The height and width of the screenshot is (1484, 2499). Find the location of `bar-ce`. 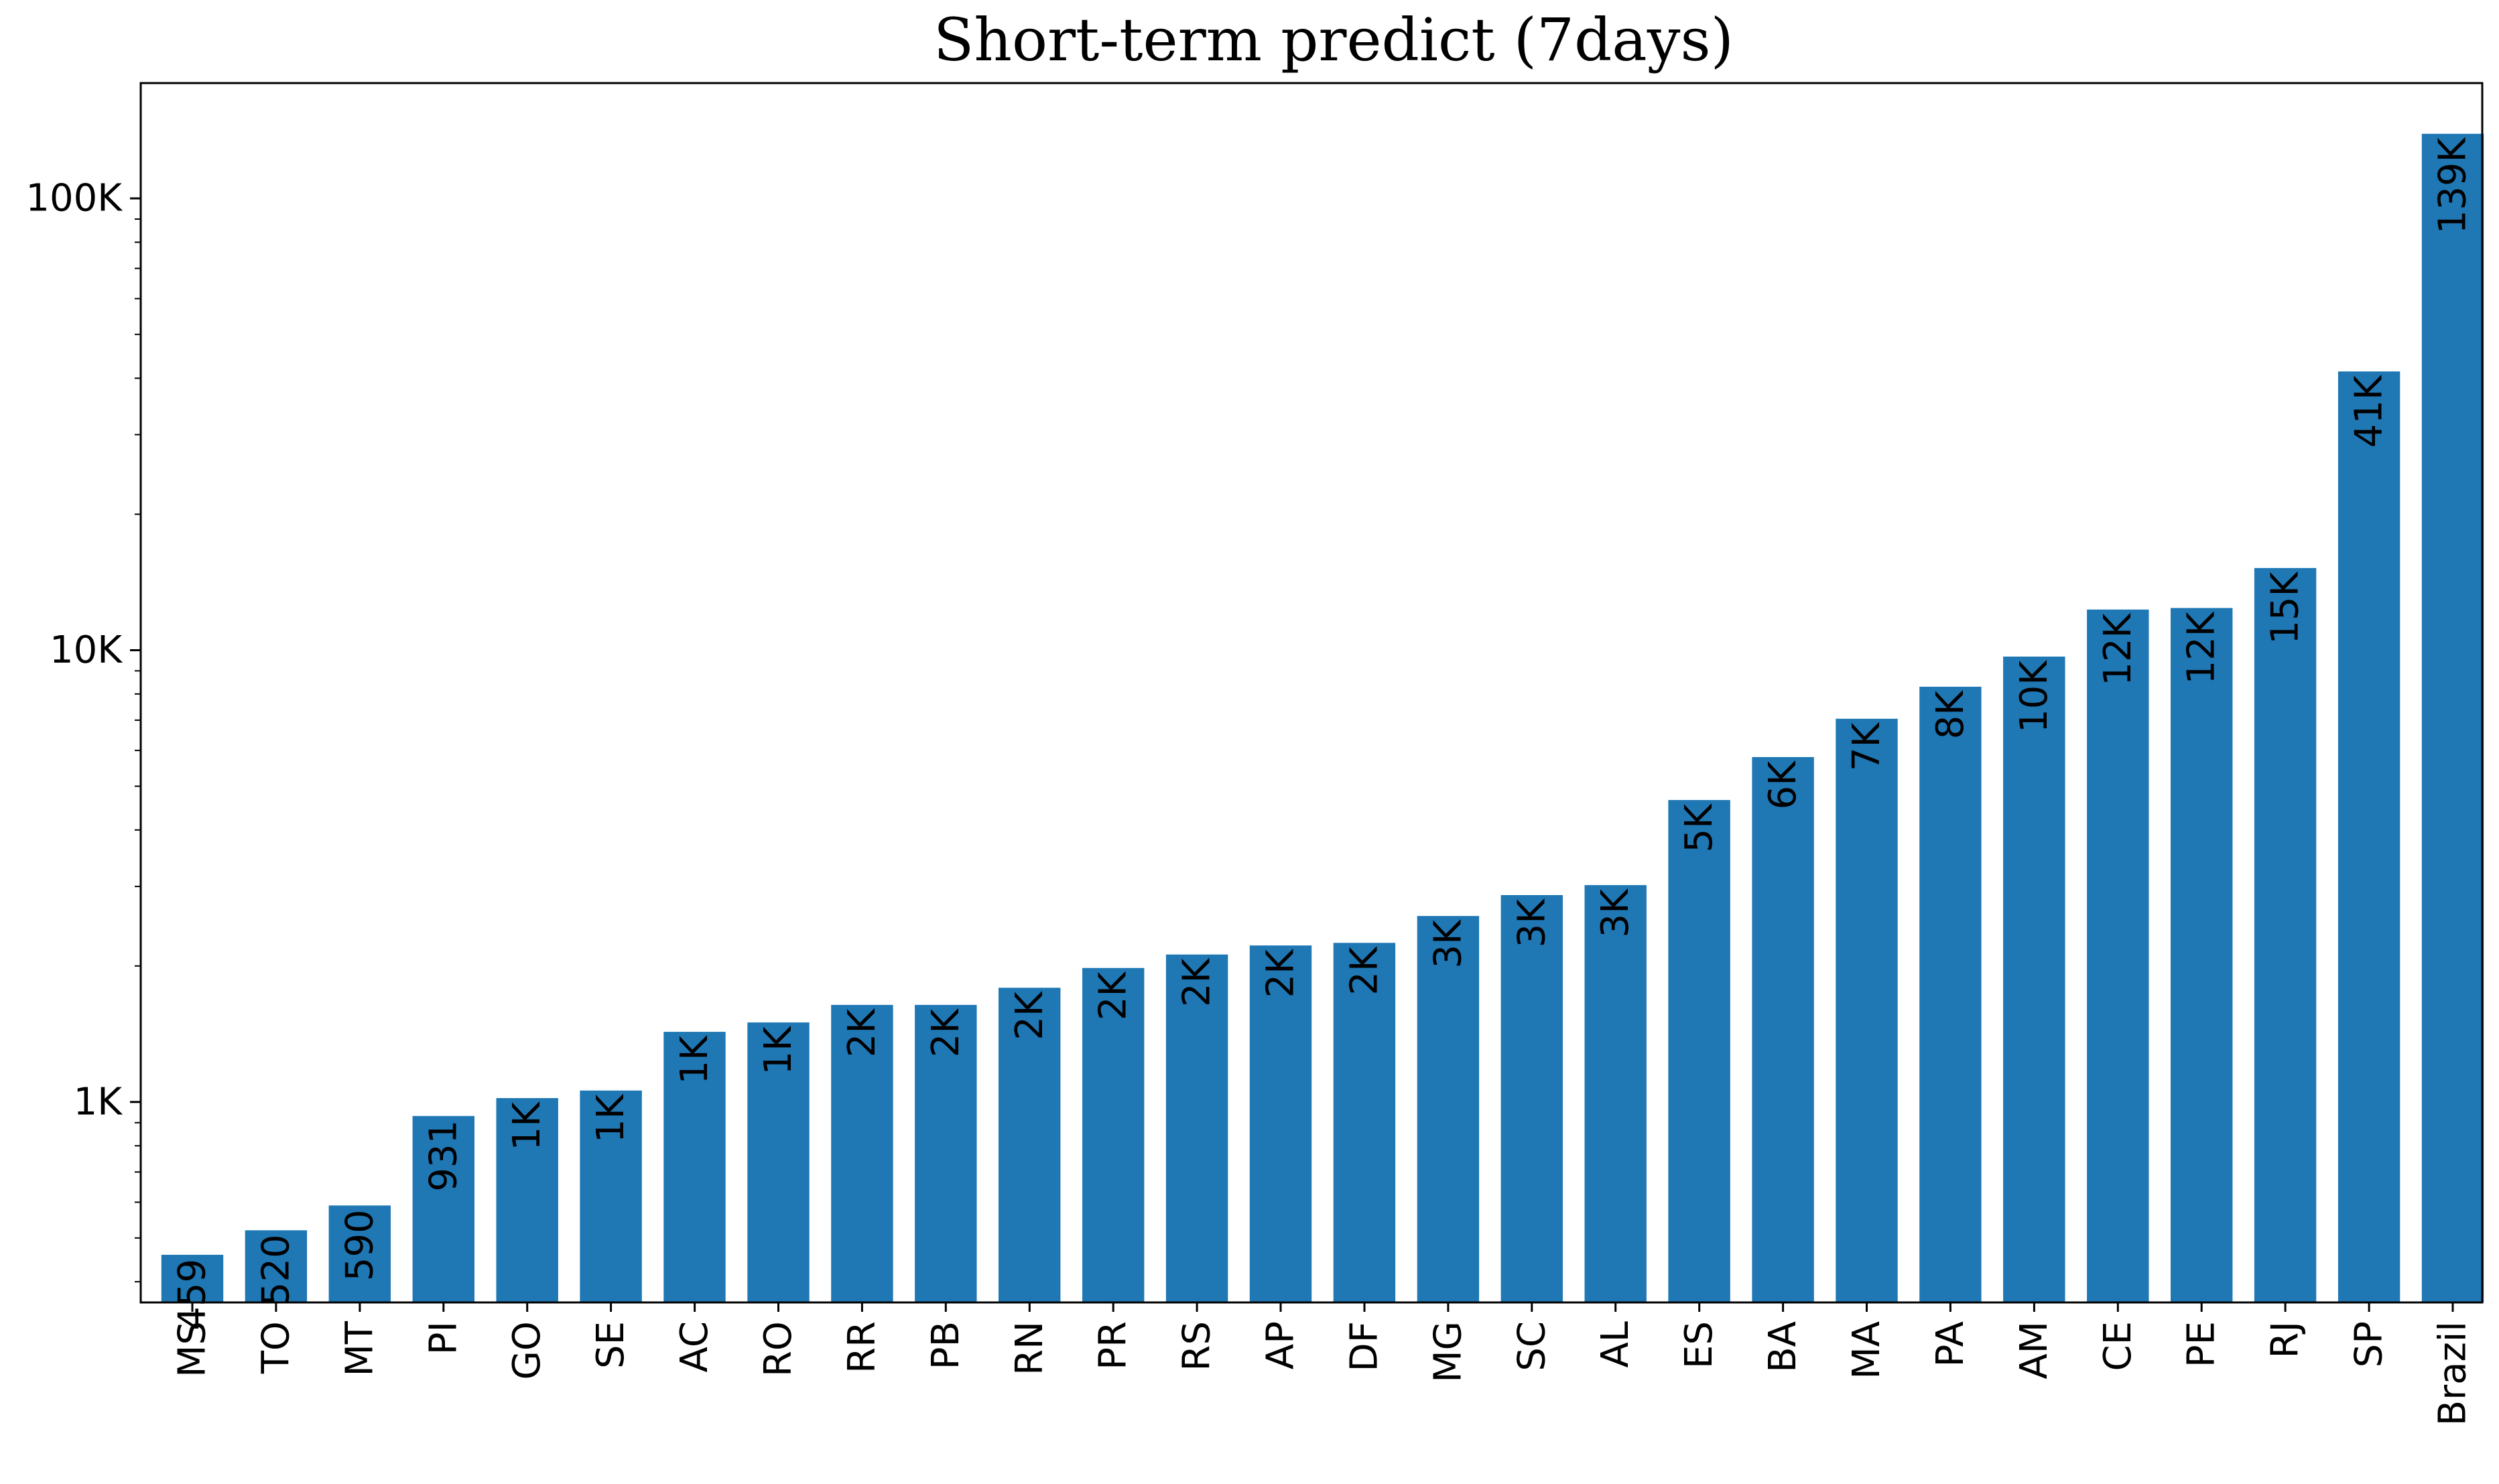

bar-ce is located at coordinates (2118, 956).